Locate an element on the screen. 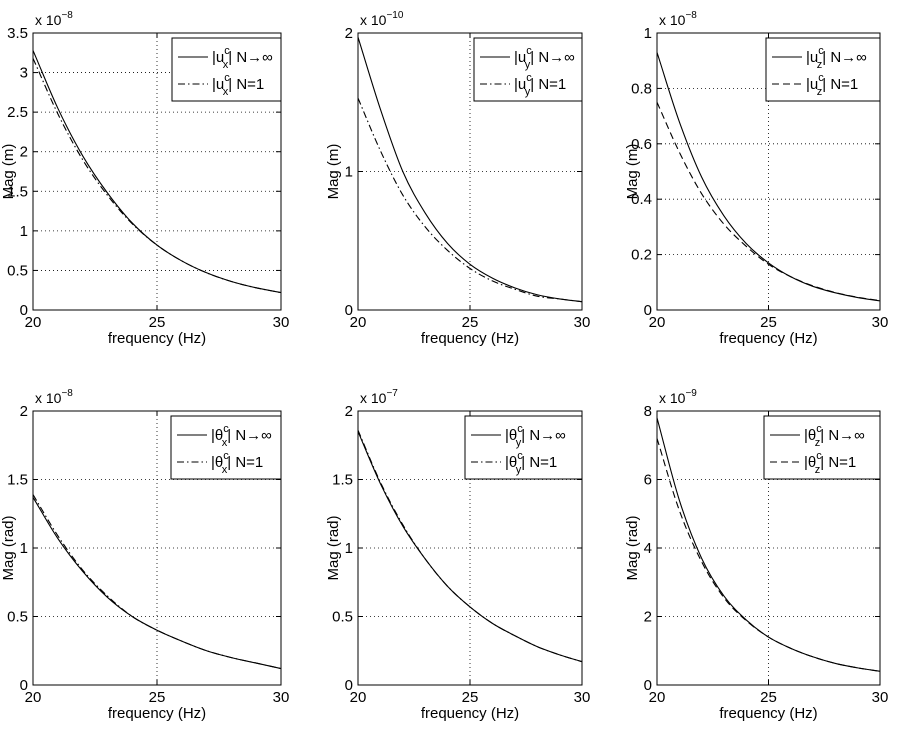  legend: |θc z| N→∞|θc z| N=1 is located at coordinates (822, 447).